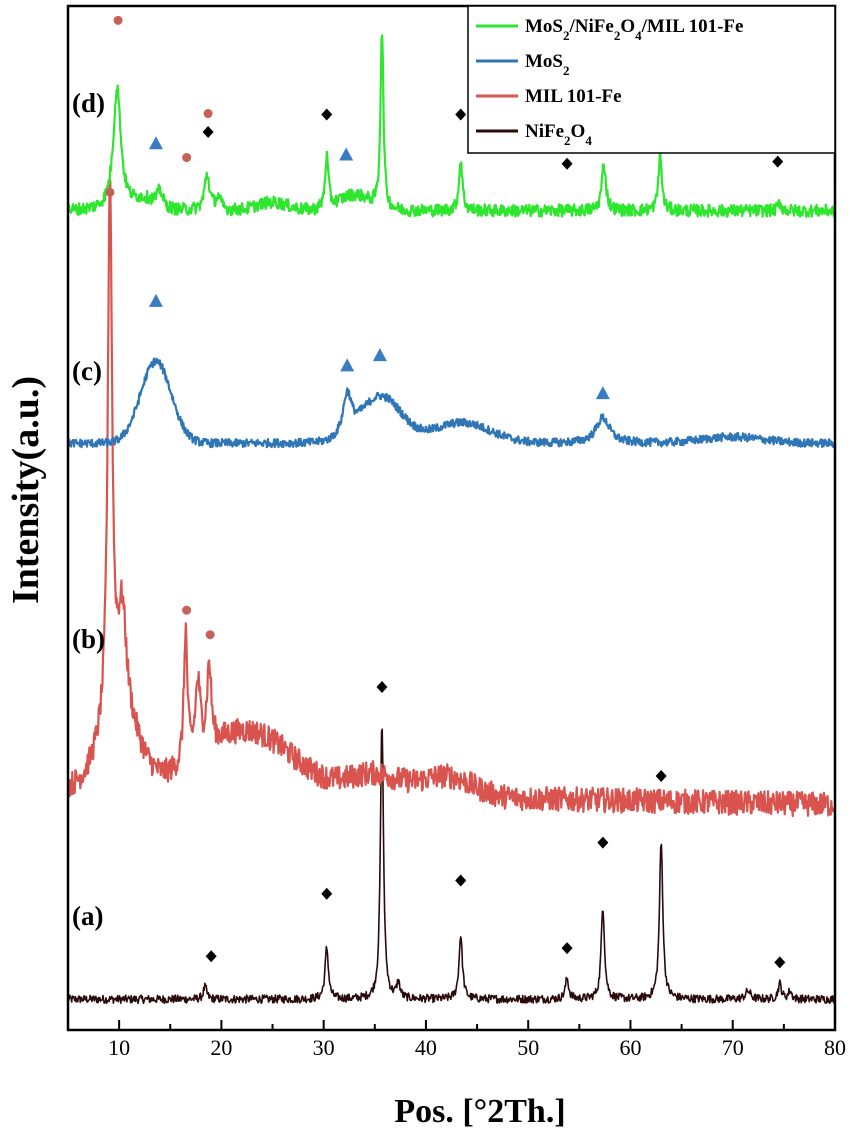 This screenshot has width=851, height=1139. What do you see at coordinates (26, 490) in the screenshot?
I see `y-axis-label: Intensity(a.u.)` at bounding box center [26, 490].